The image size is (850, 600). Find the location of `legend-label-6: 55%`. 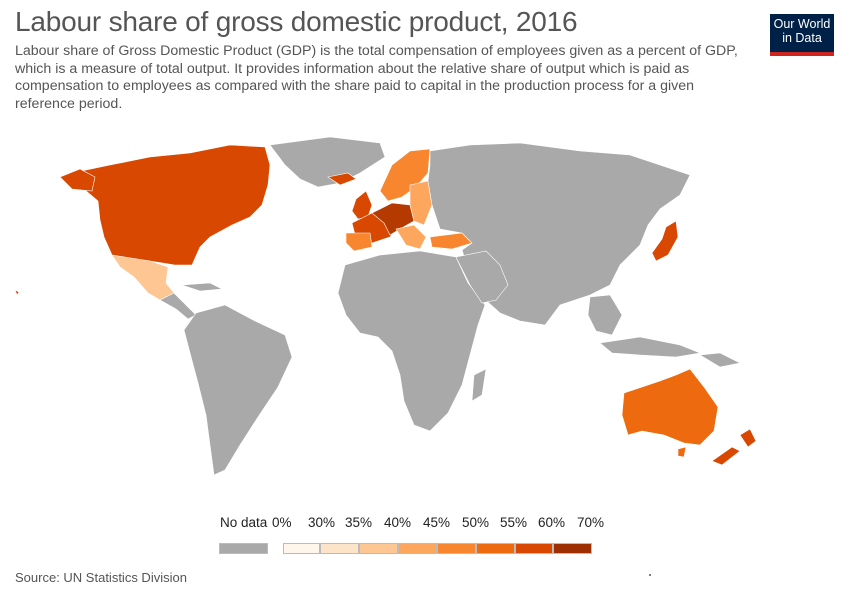

legend-label-6: 55% is located at coordinates (514, 522).